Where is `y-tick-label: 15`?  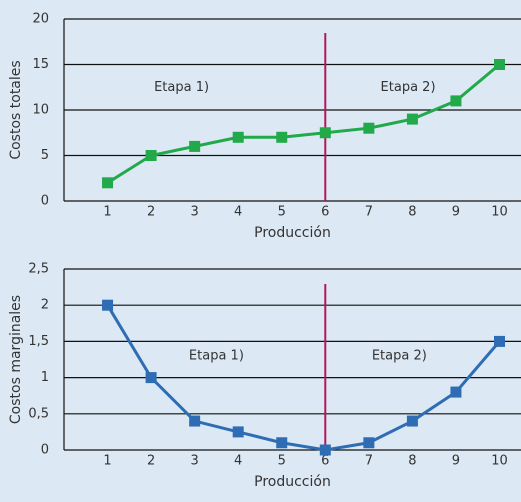
y-tick-label: 15 is located at coordinates (40, 64).